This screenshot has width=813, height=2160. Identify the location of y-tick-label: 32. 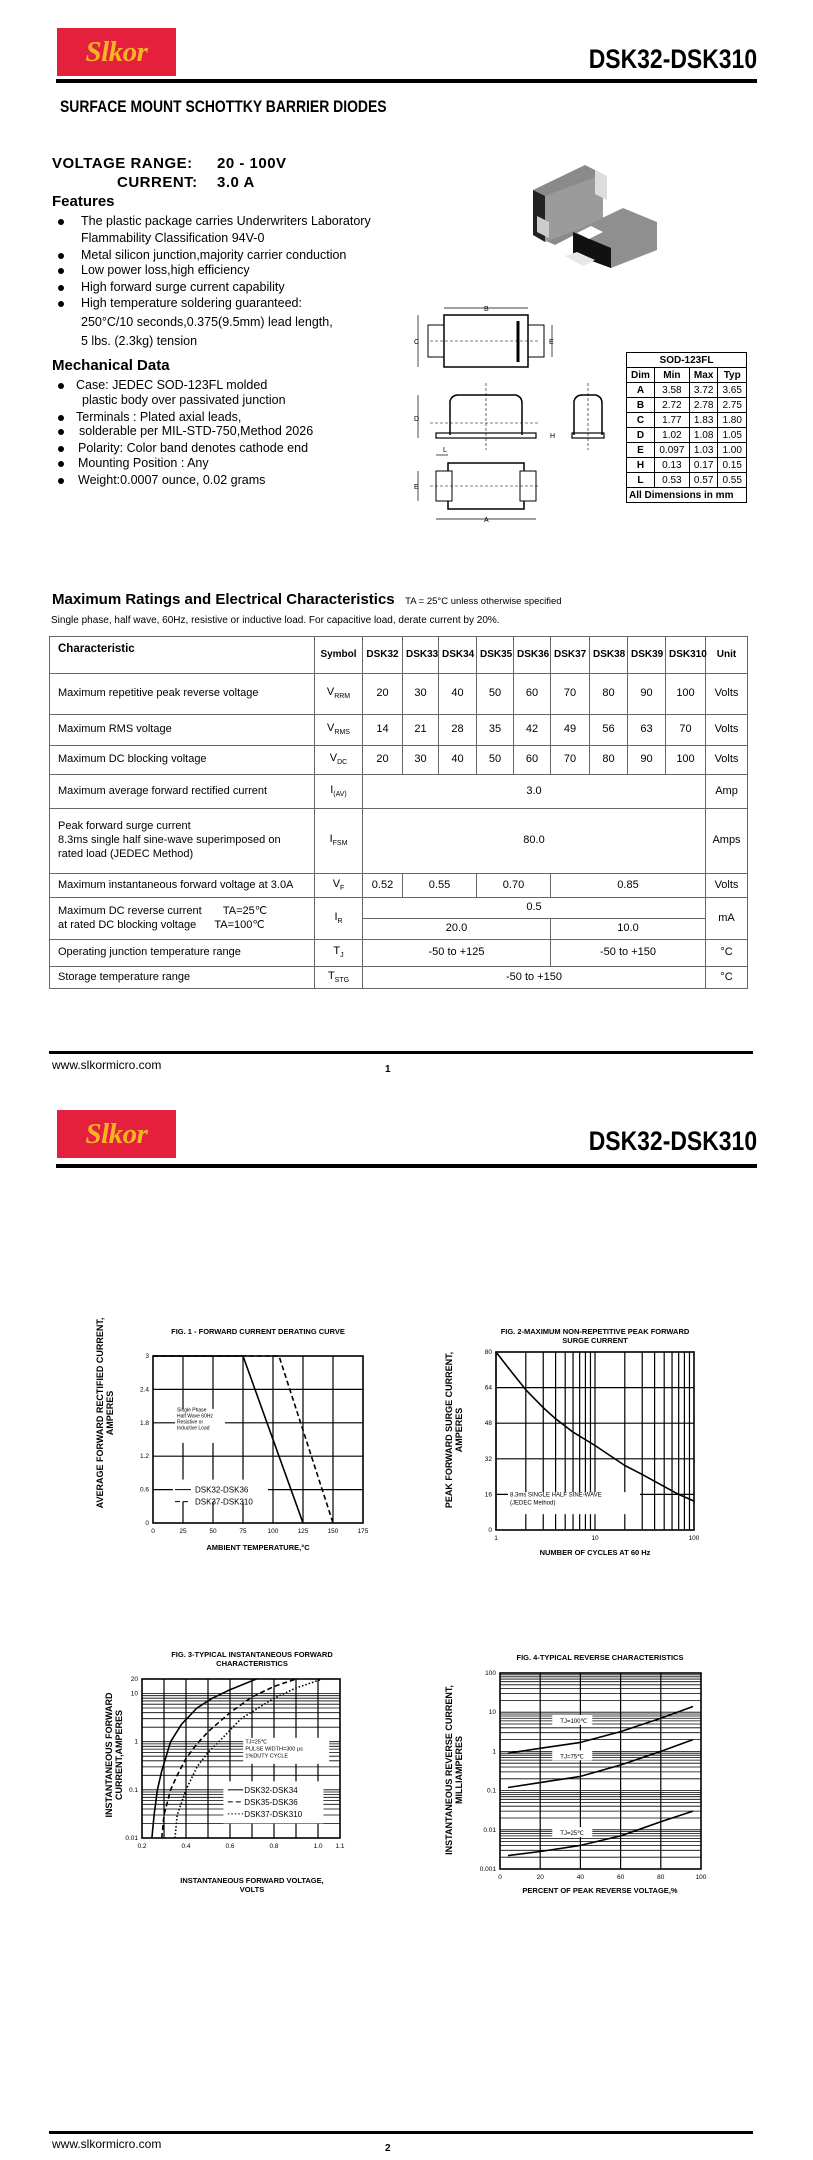
(489, 1459).